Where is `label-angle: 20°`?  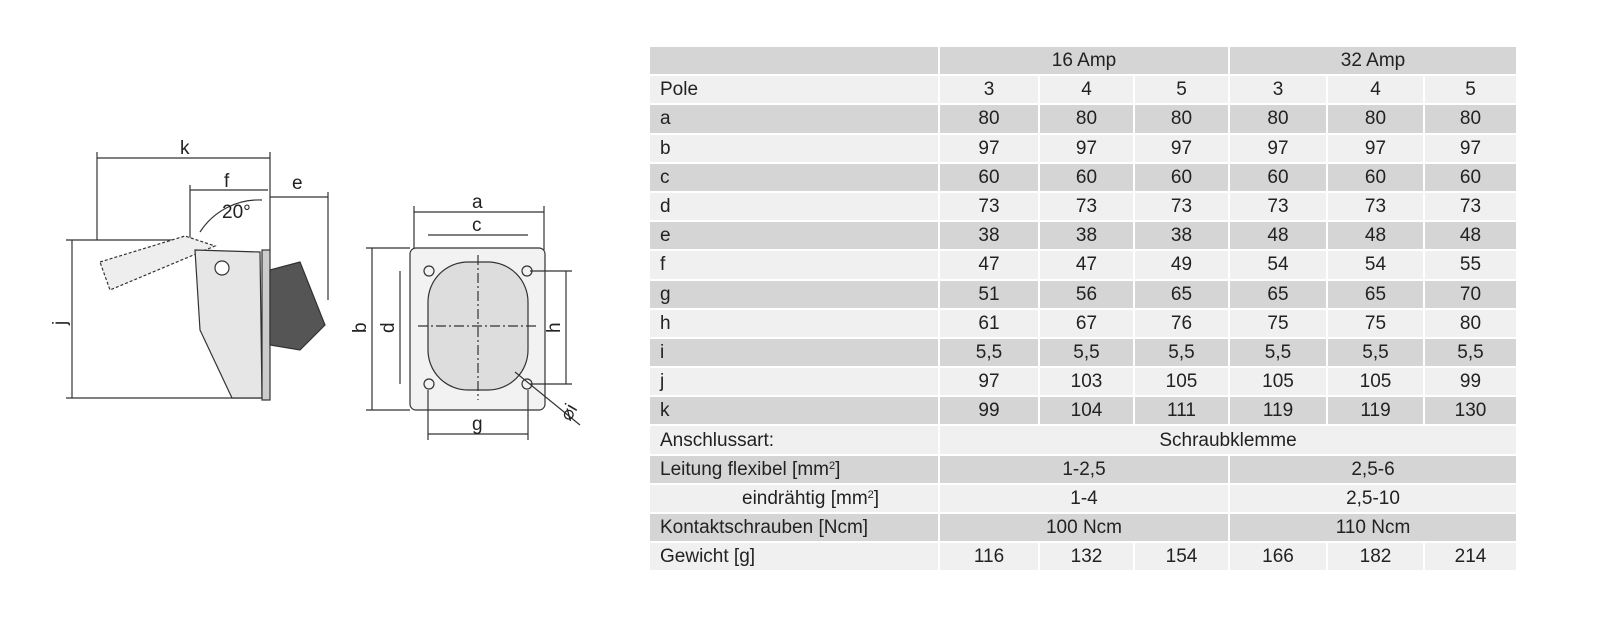
label-angle: 20° is located at coordinates (236, 212).